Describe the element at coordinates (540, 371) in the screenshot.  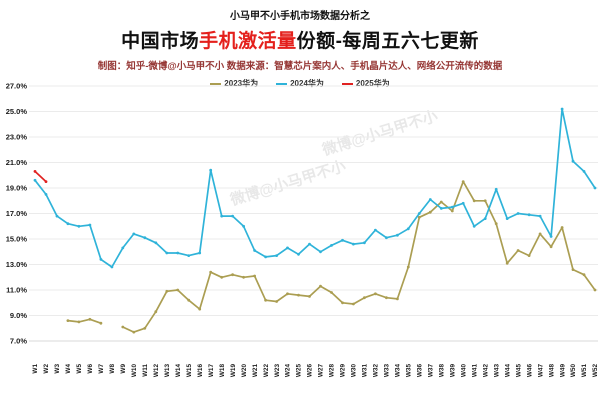
I see `svg-text: W47` at that location.